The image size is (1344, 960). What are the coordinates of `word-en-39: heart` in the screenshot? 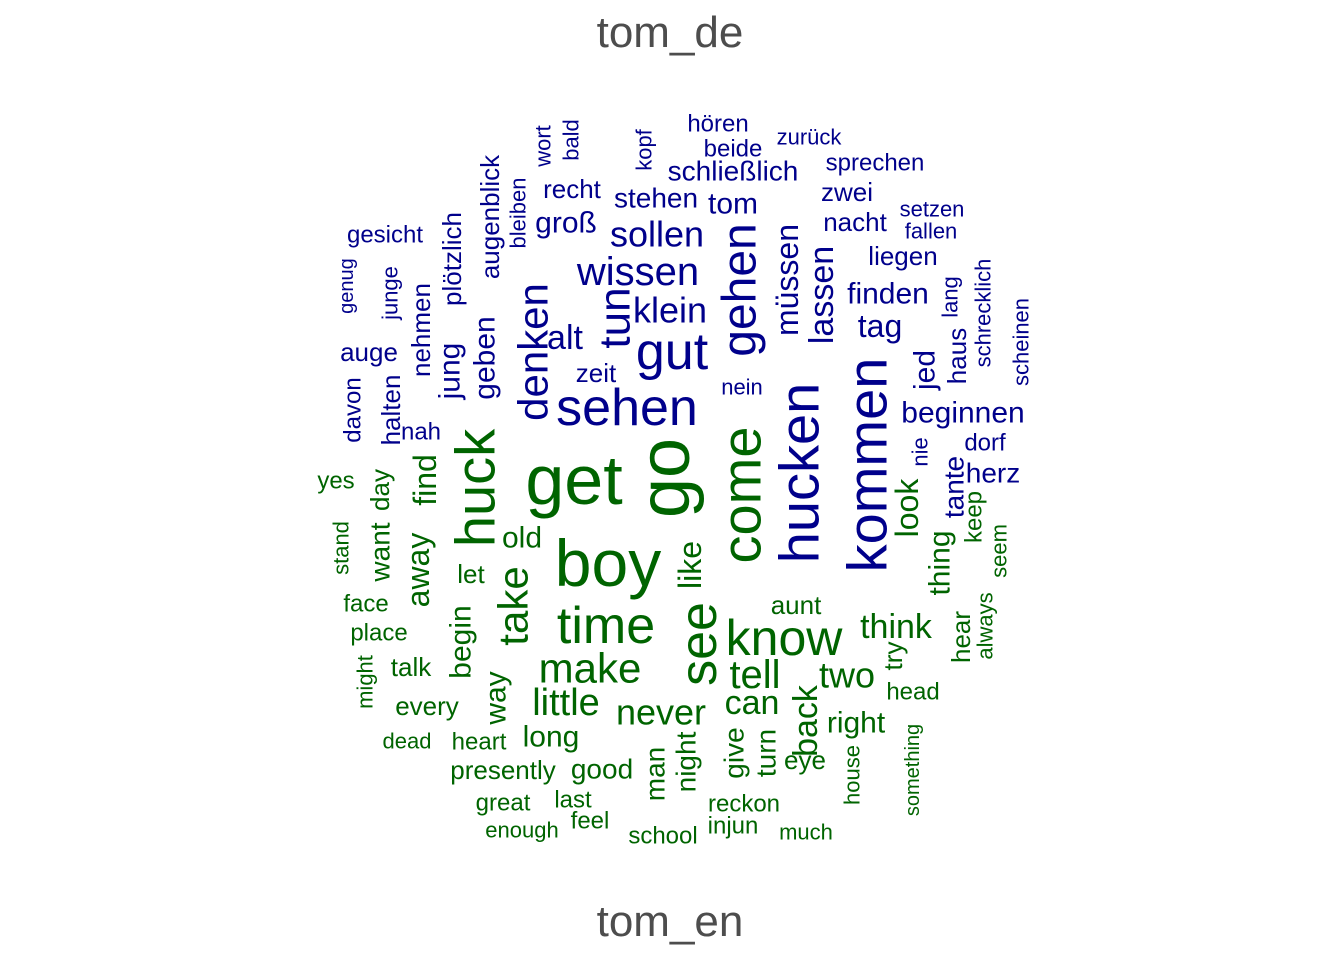 It's located at (479, 742).